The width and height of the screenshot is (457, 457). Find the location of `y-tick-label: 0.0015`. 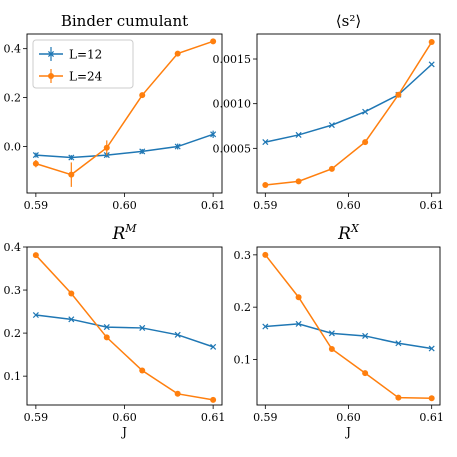

y-tick-label: 0.0015 is located at coordinates (232, 59).